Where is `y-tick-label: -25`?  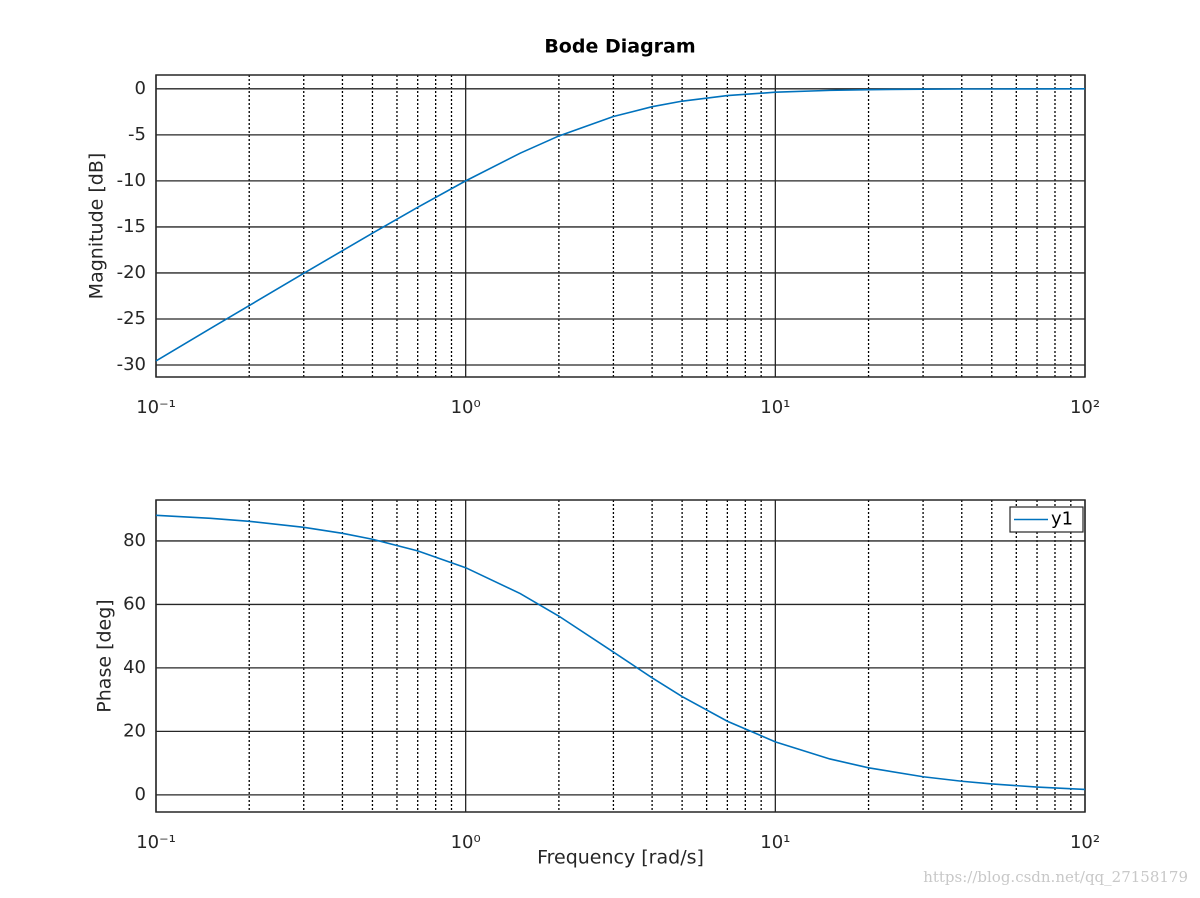
y-tick-label: -25 is located at coordinates (131, 318).